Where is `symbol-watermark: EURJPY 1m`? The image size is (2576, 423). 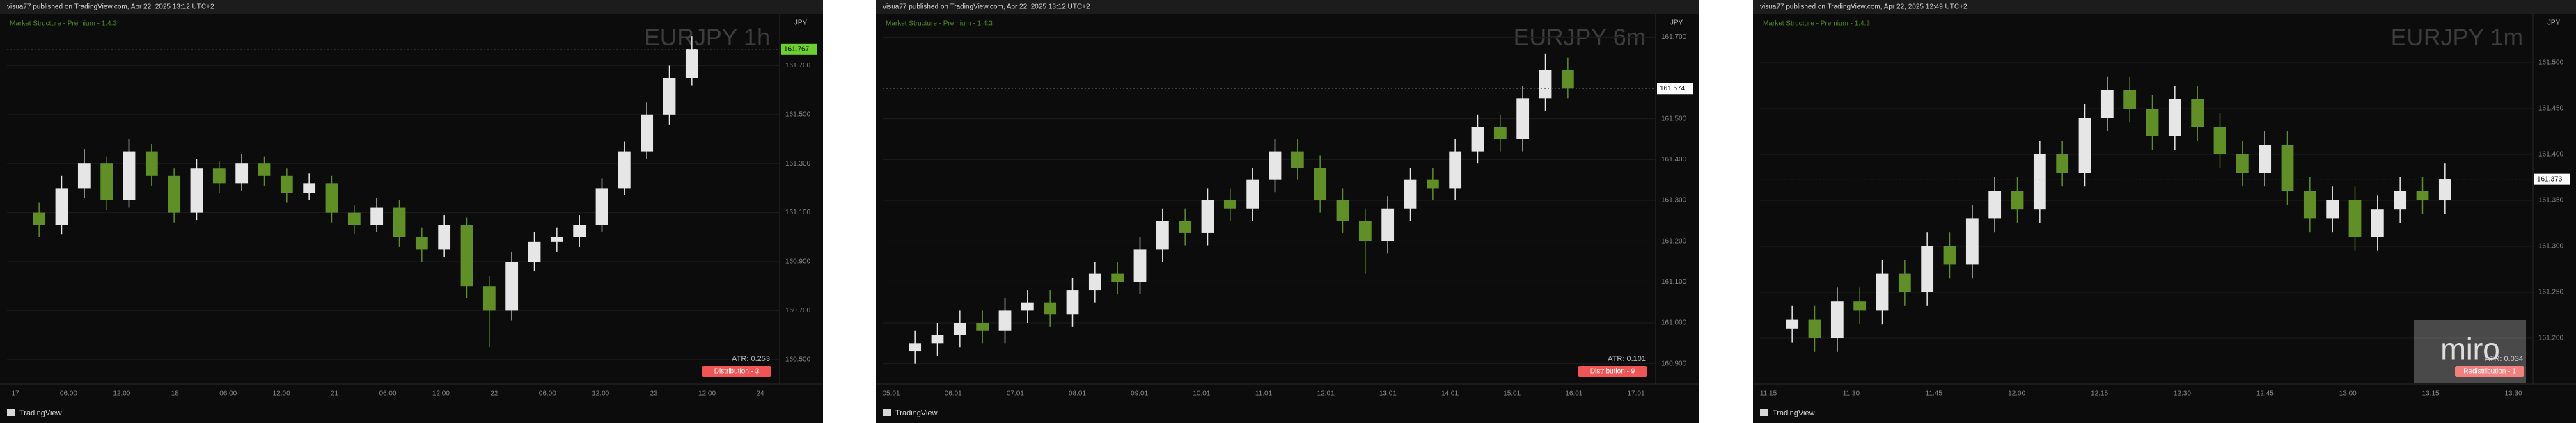 symbol-watermark: EURJPY 1m is located at coordinates (2457, 37).